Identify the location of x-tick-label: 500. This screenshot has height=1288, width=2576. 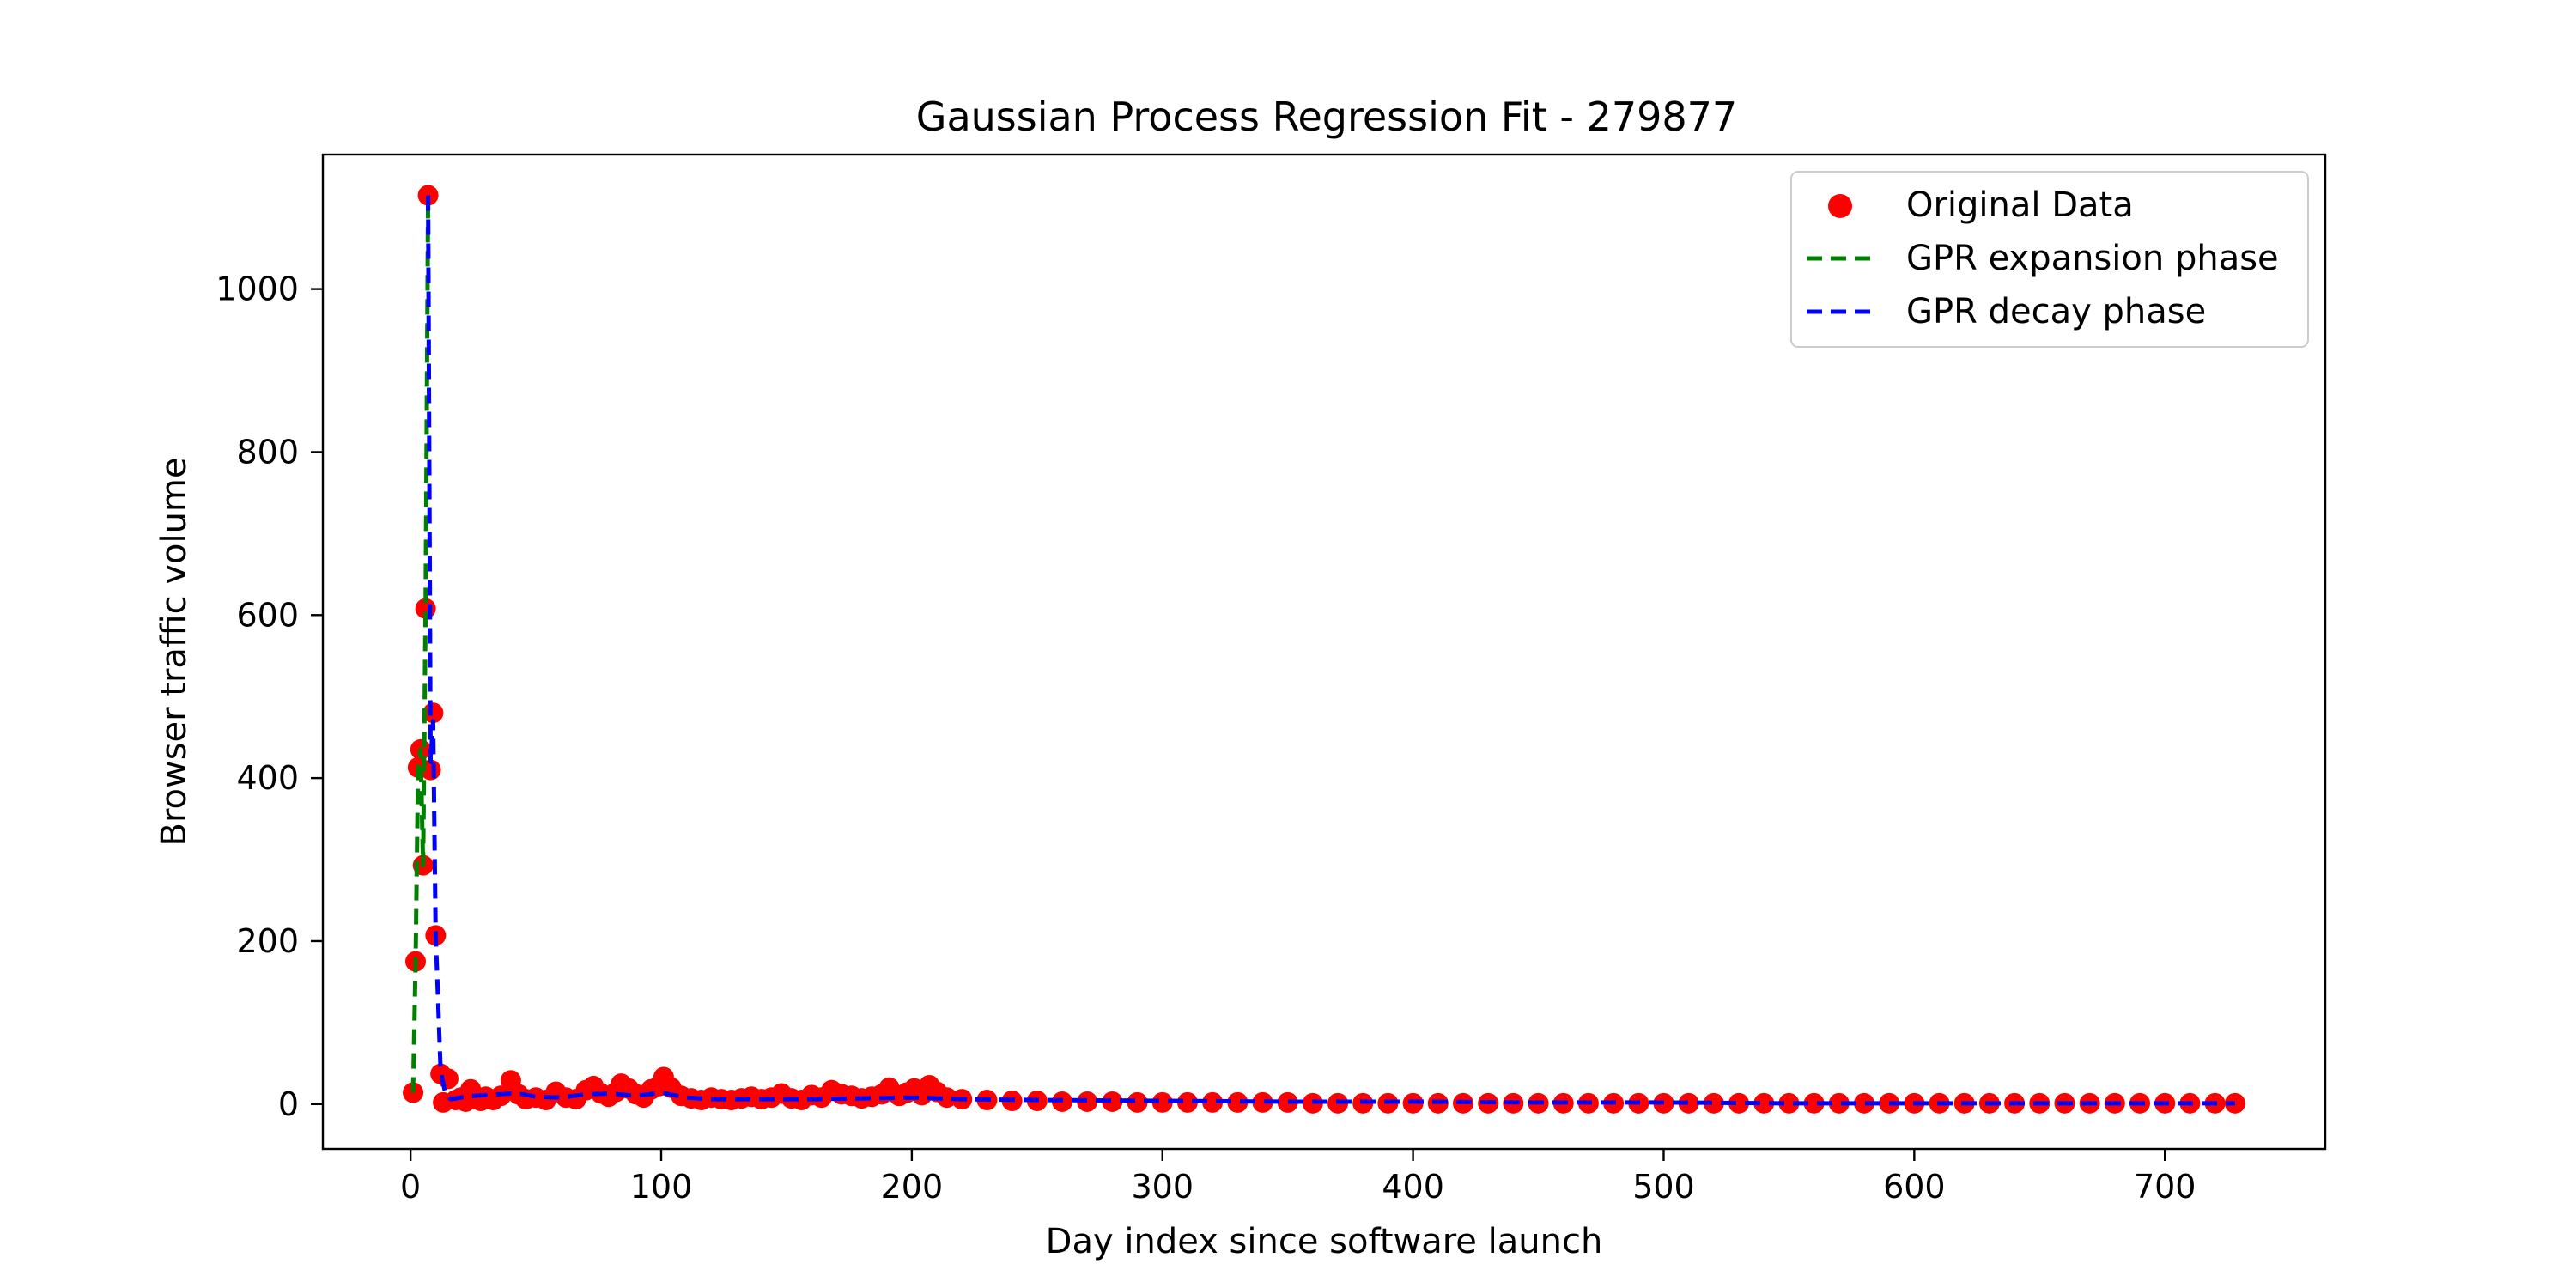
(1664, 1187).